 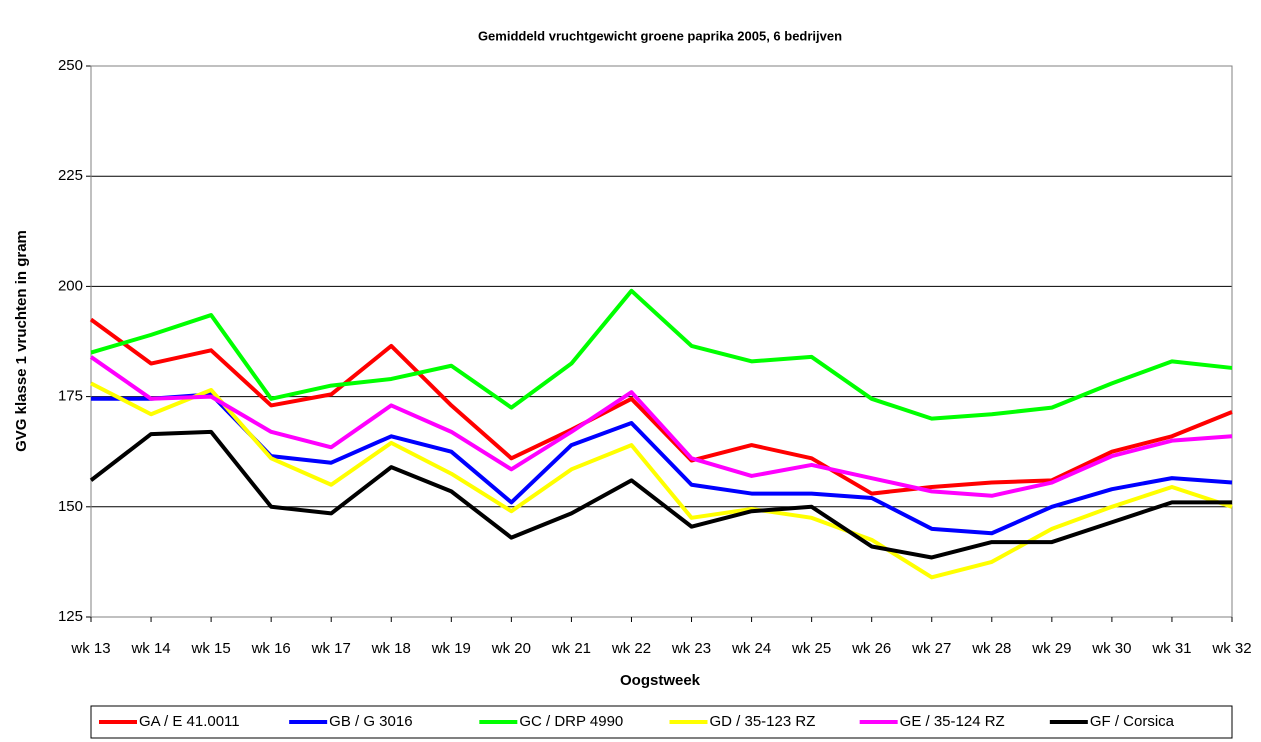 What do you see at coordinates (331, 648) in the screenshot?
I see `x-tick-label: wk 17` at bounding box center [331, 648].